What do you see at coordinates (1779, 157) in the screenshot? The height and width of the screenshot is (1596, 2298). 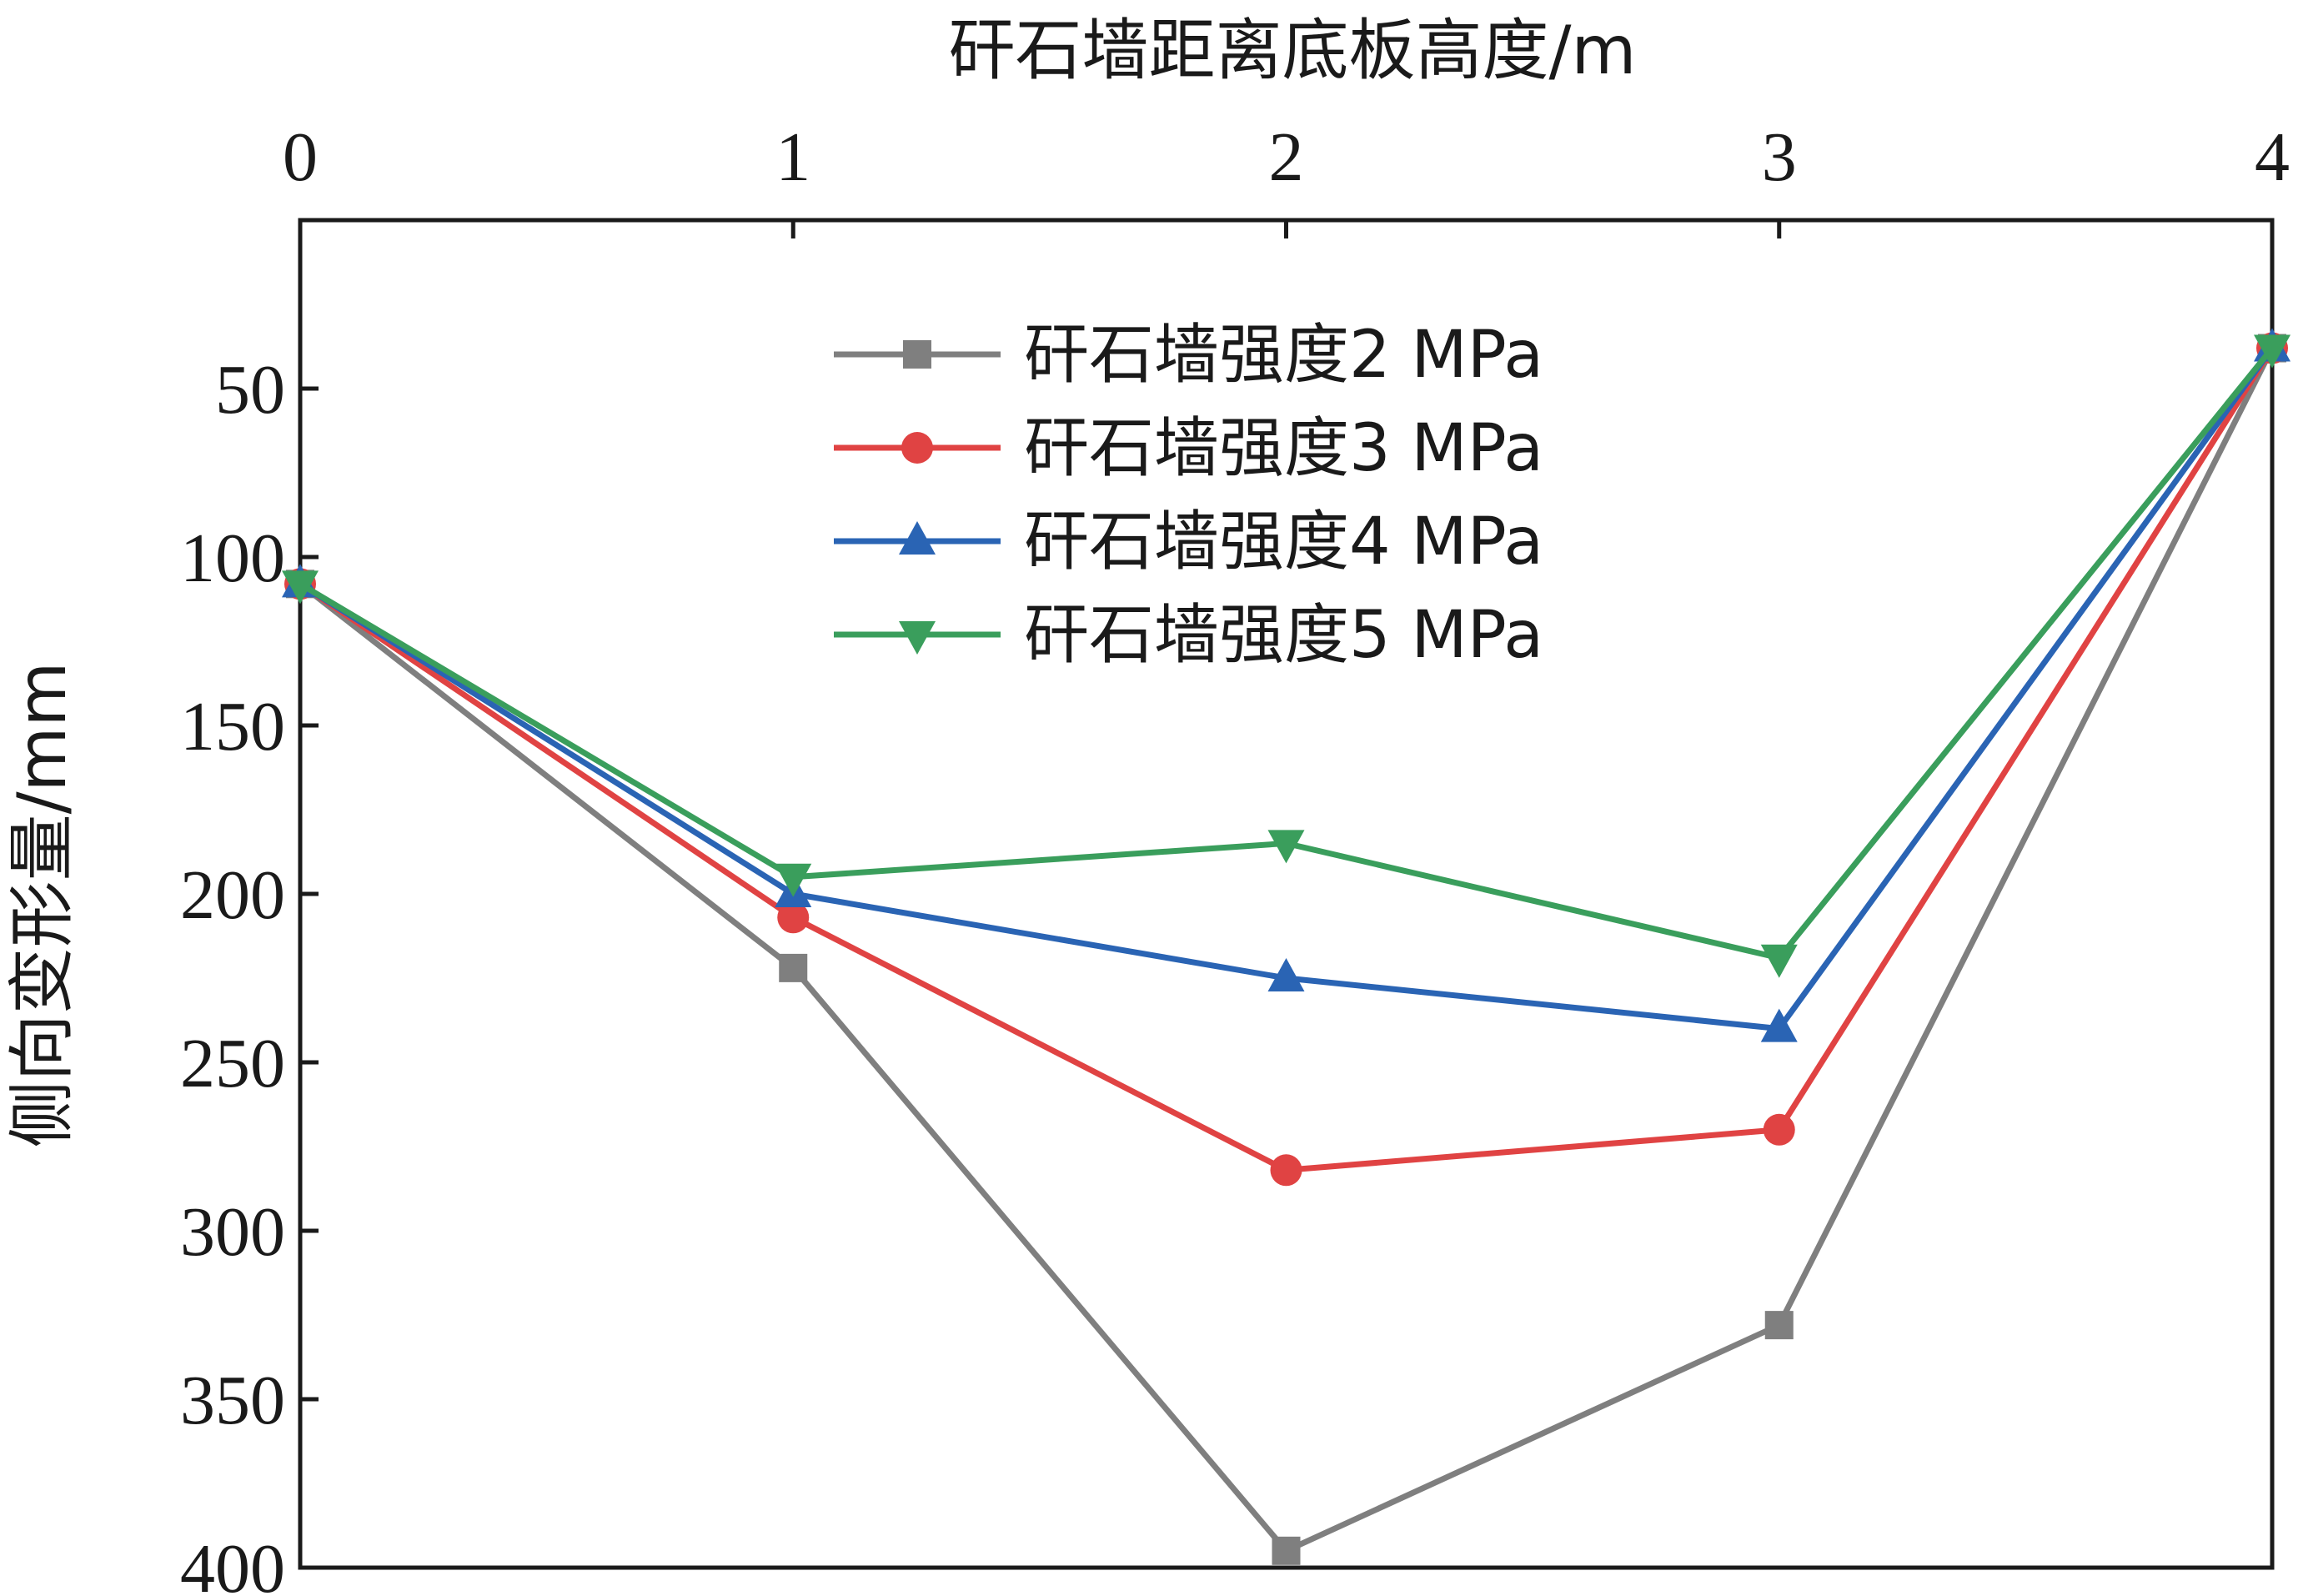 I see `x-tick-label: 3` at bounding box center [1779, 157].